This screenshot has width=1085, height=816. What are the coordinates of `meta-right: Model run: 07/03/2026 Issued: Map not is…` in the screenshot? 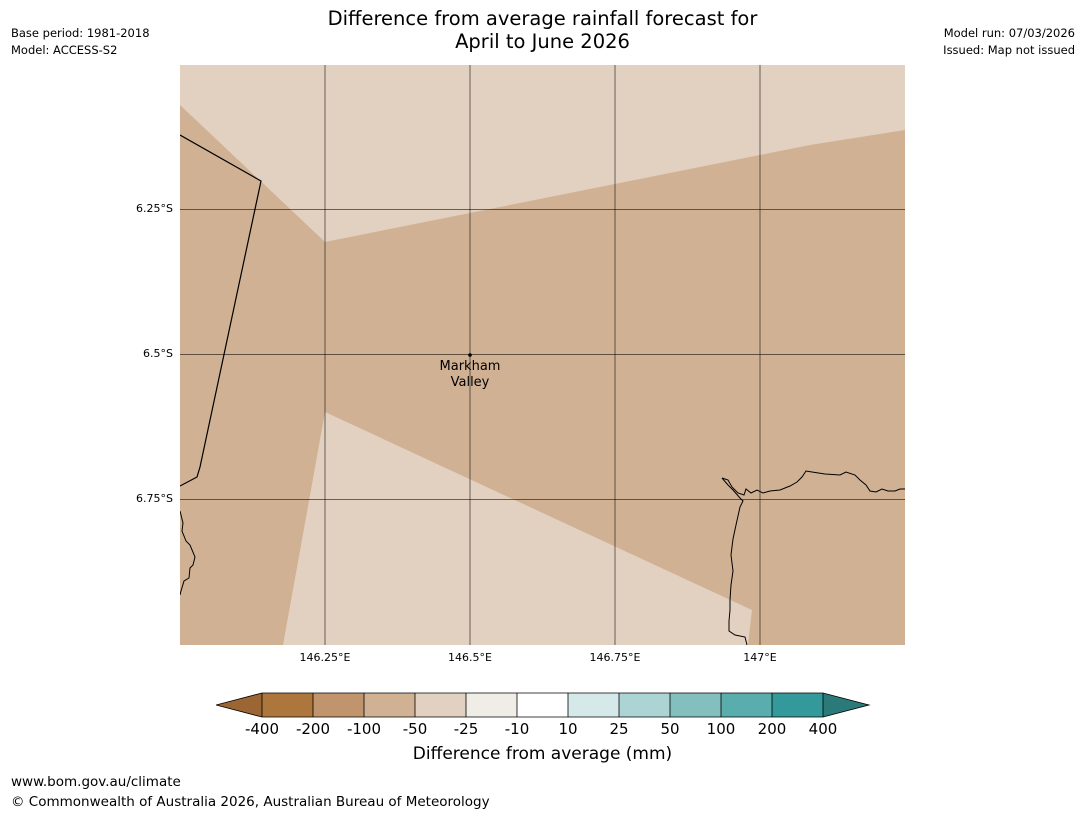 It's located at (1009, 42).